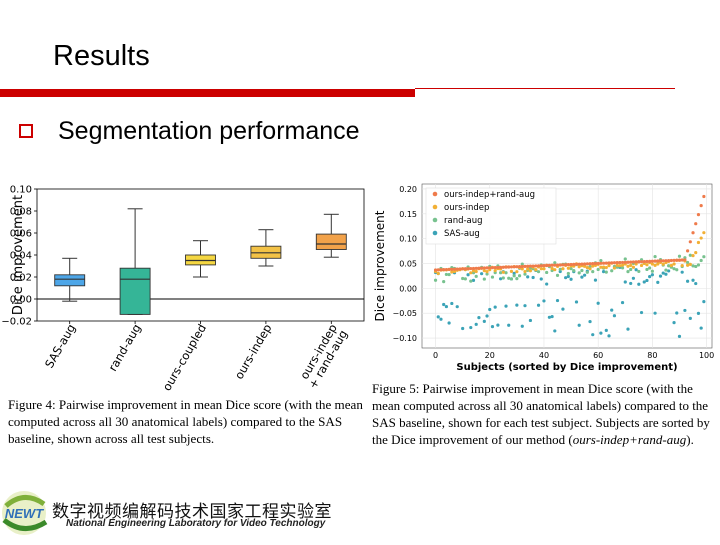  What do you see at coordinates (463, 221) in the screenshot?
I see `legend-label: rand-aug` at bounding box center [463, 221].